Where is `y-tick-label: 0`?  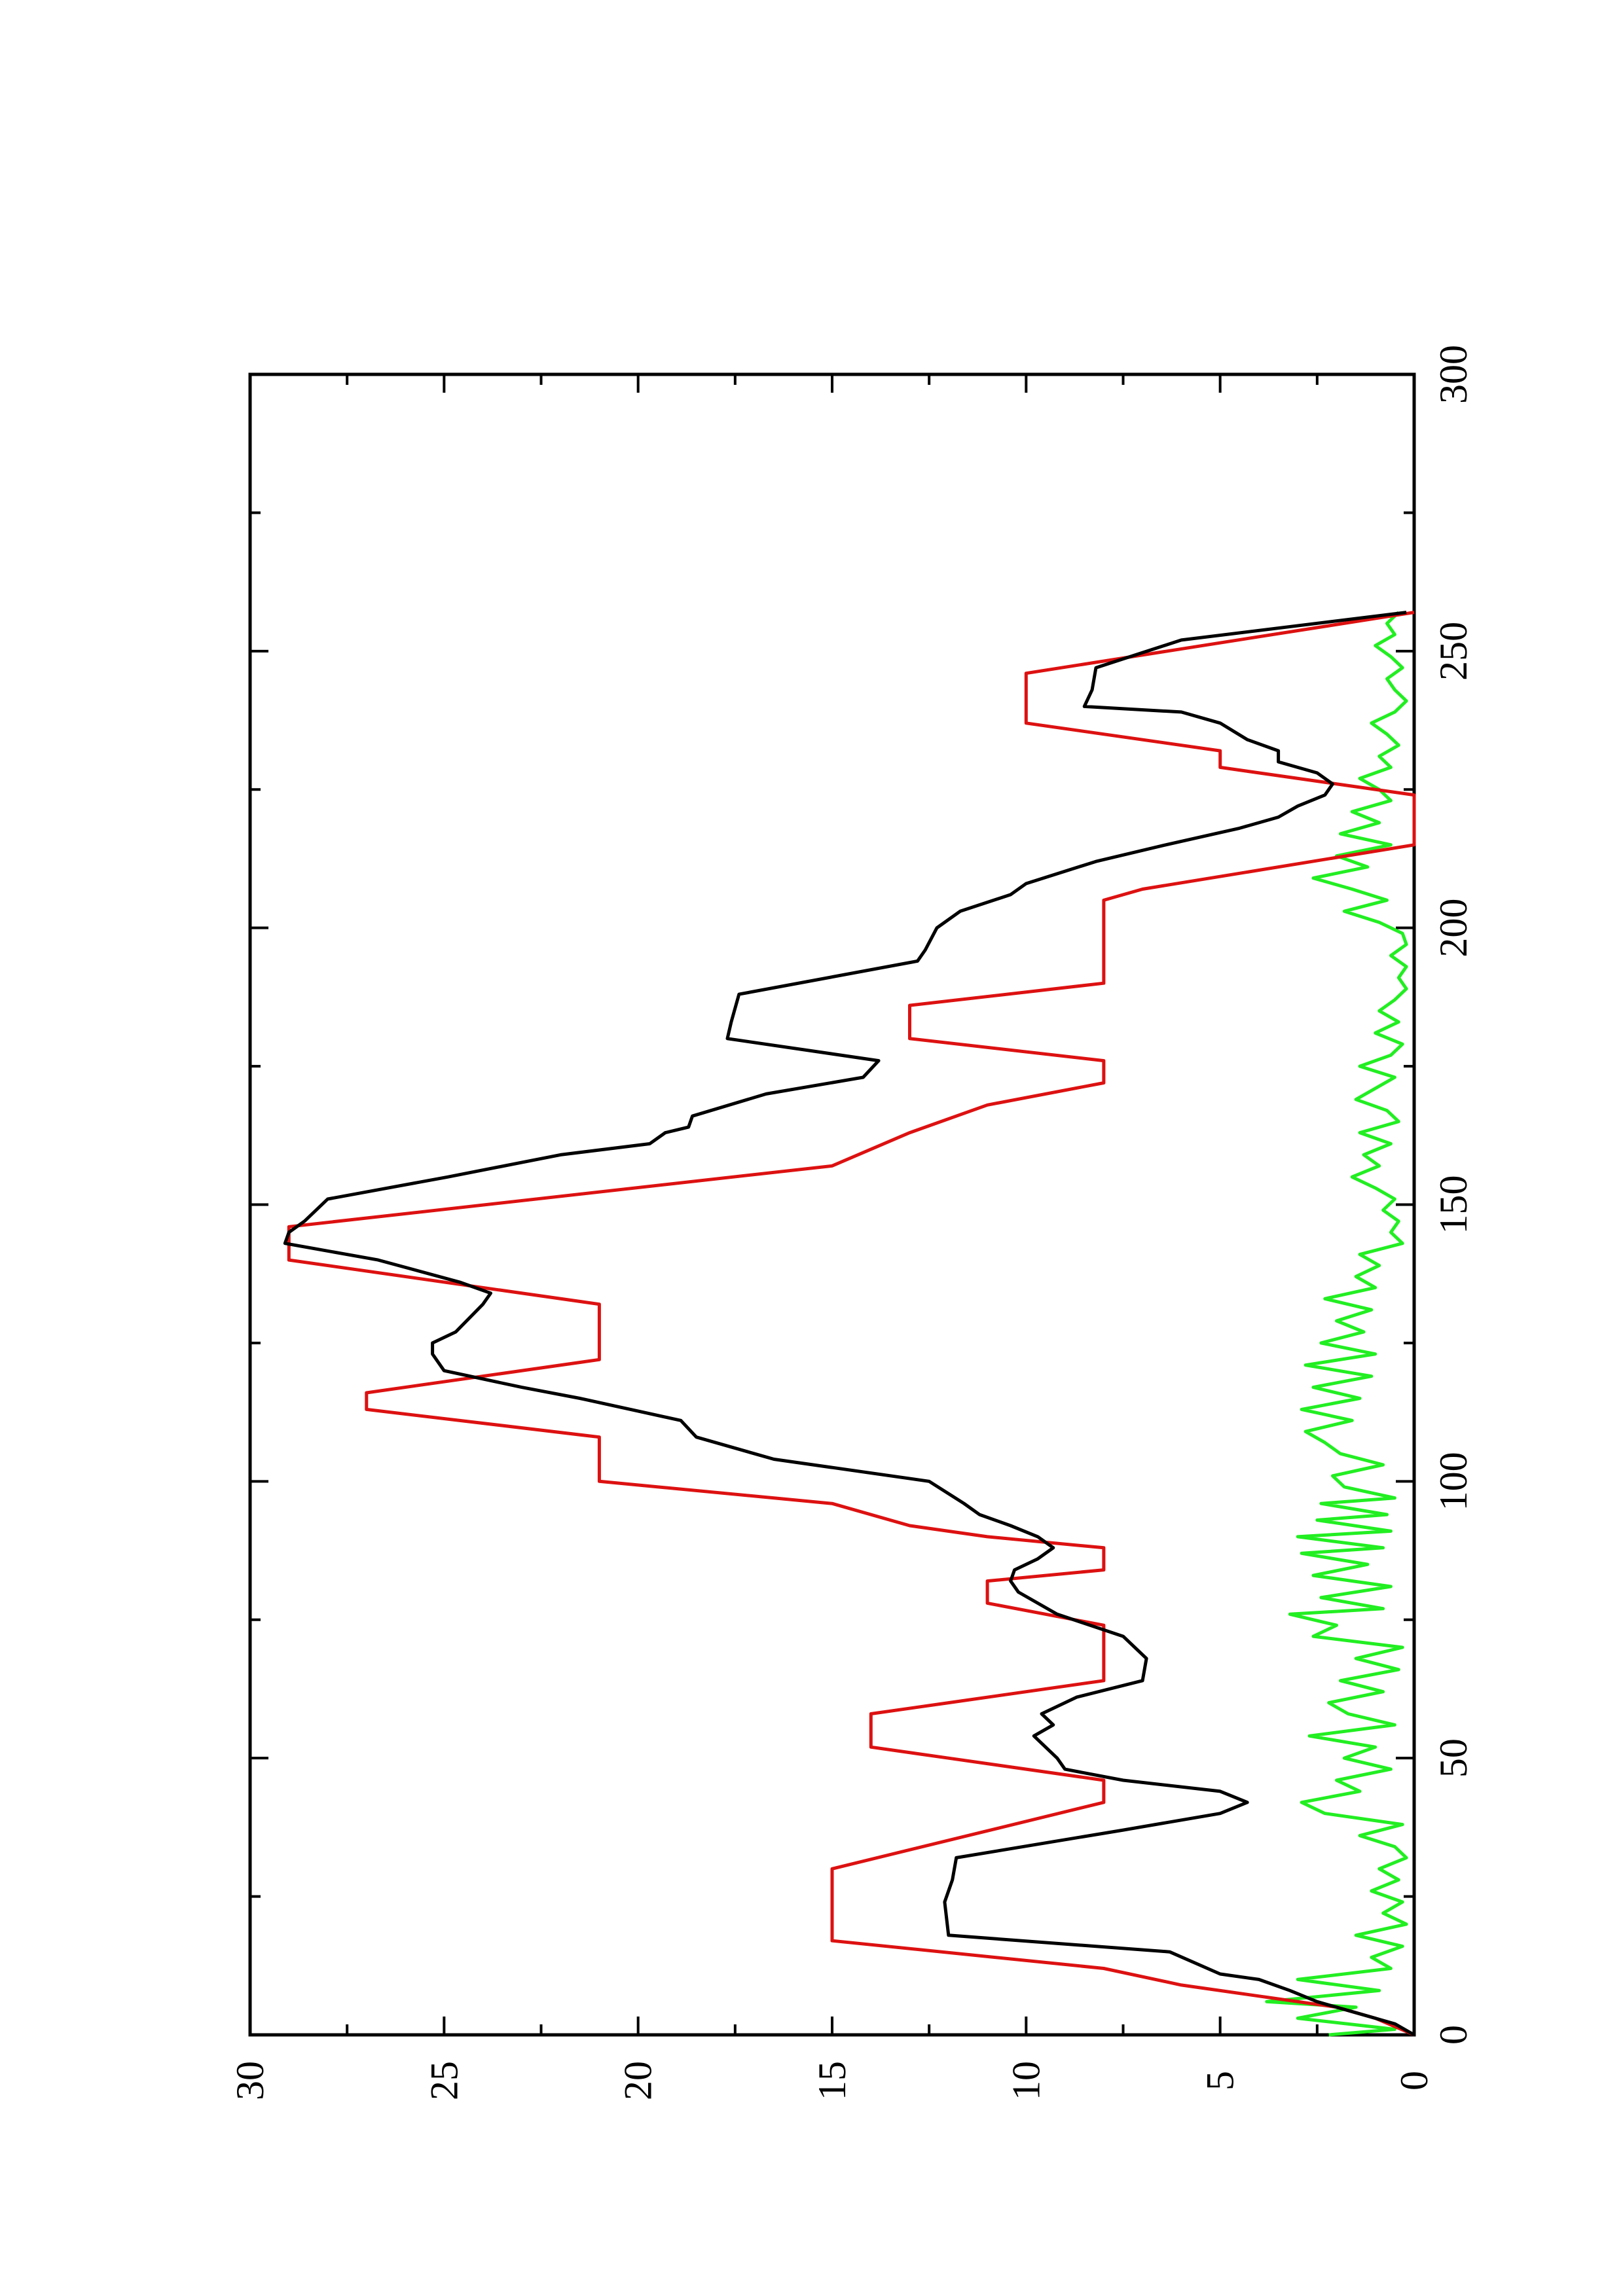 y-tick-label: 0 is located at coordinates (1414, 2080).